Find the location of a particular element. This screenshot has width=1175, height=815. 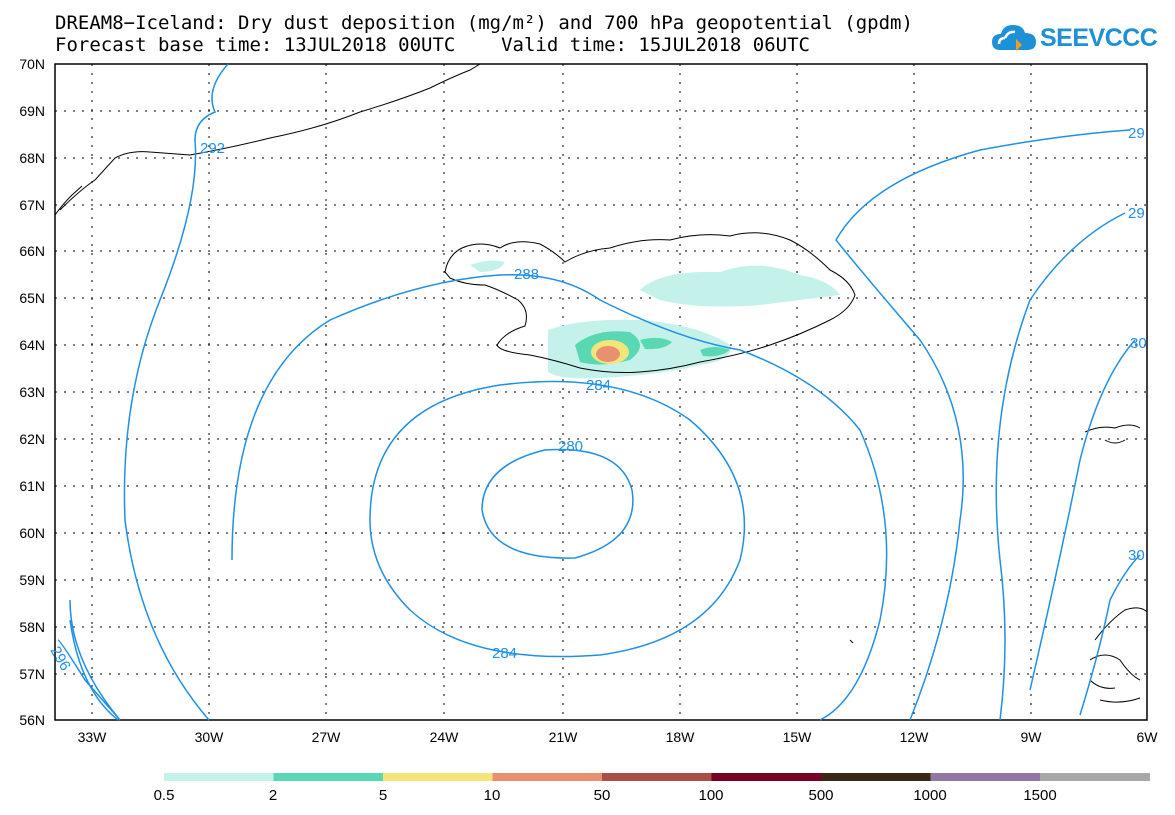

contour-label-284-top: 284 is located at coordinates (598, 385).